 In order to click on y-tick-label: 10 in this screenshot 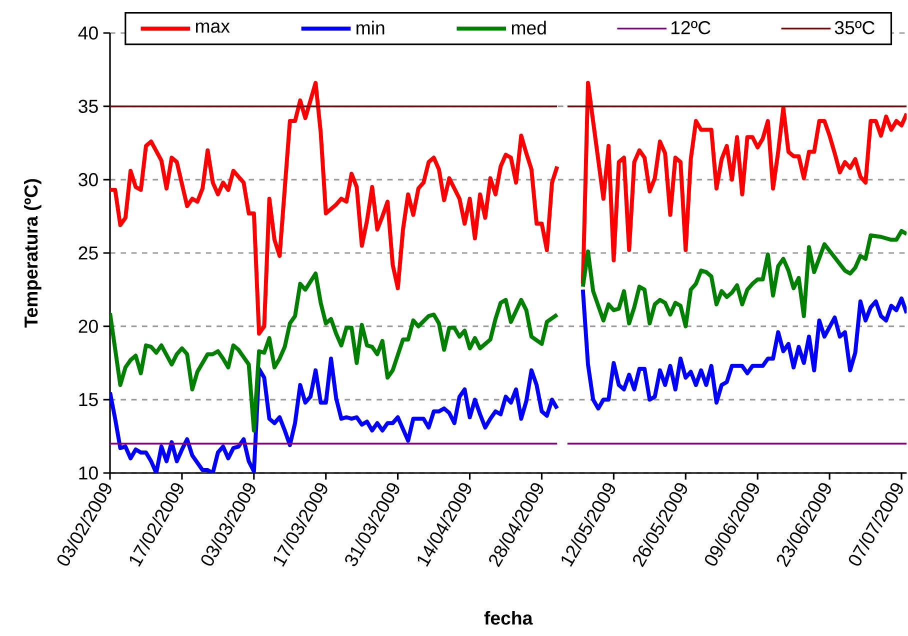, I will do `click(88, 473)`.